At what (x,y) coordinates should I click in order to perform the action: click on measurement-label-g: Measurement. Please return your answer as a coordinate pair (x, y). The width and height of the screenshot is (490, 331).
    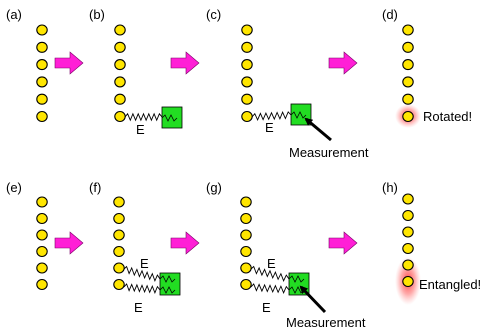
    Looking at the image, I should click on (326, 322).